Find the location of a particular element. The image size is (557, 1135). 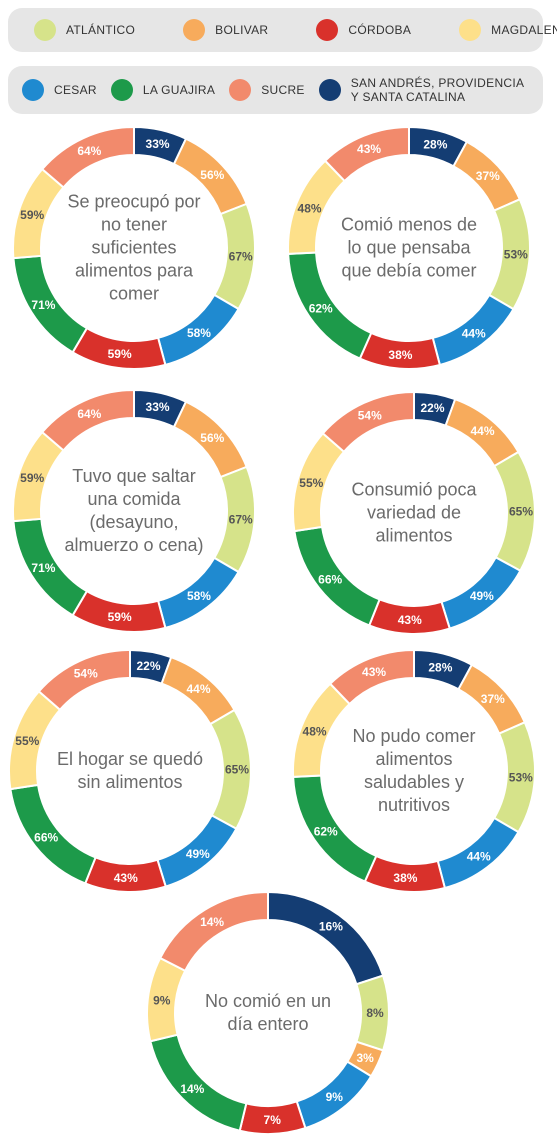

donut-title: El hogar se quedó sin alimentos is located at coordinates (130, 770).